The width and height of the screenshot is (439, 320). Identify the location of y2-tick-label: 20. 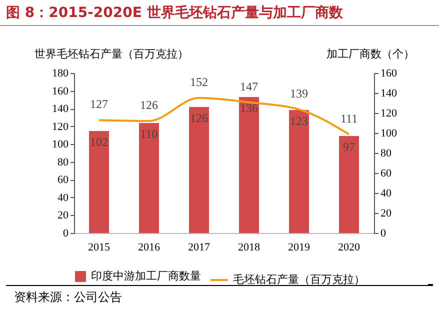
(386, 214).